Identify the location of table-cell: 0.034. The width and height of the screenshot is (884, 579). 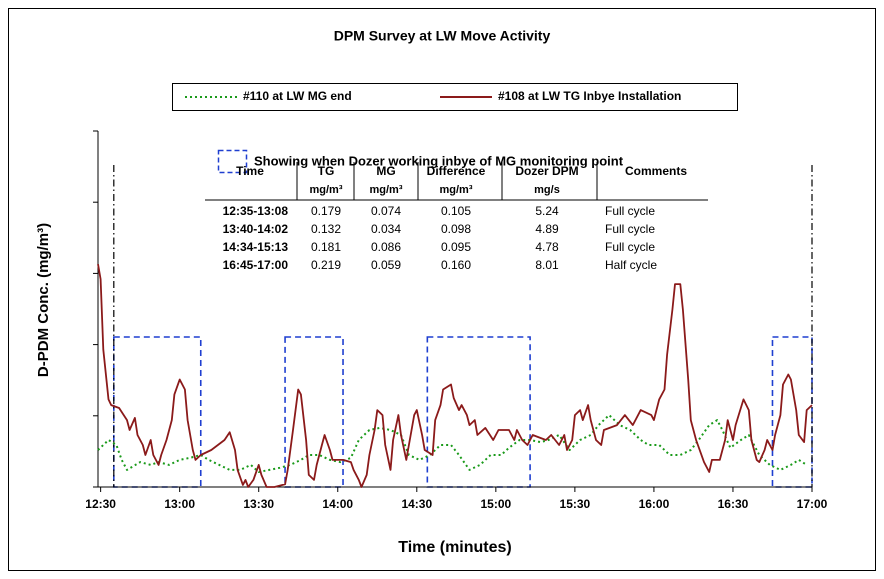
(386, 229).